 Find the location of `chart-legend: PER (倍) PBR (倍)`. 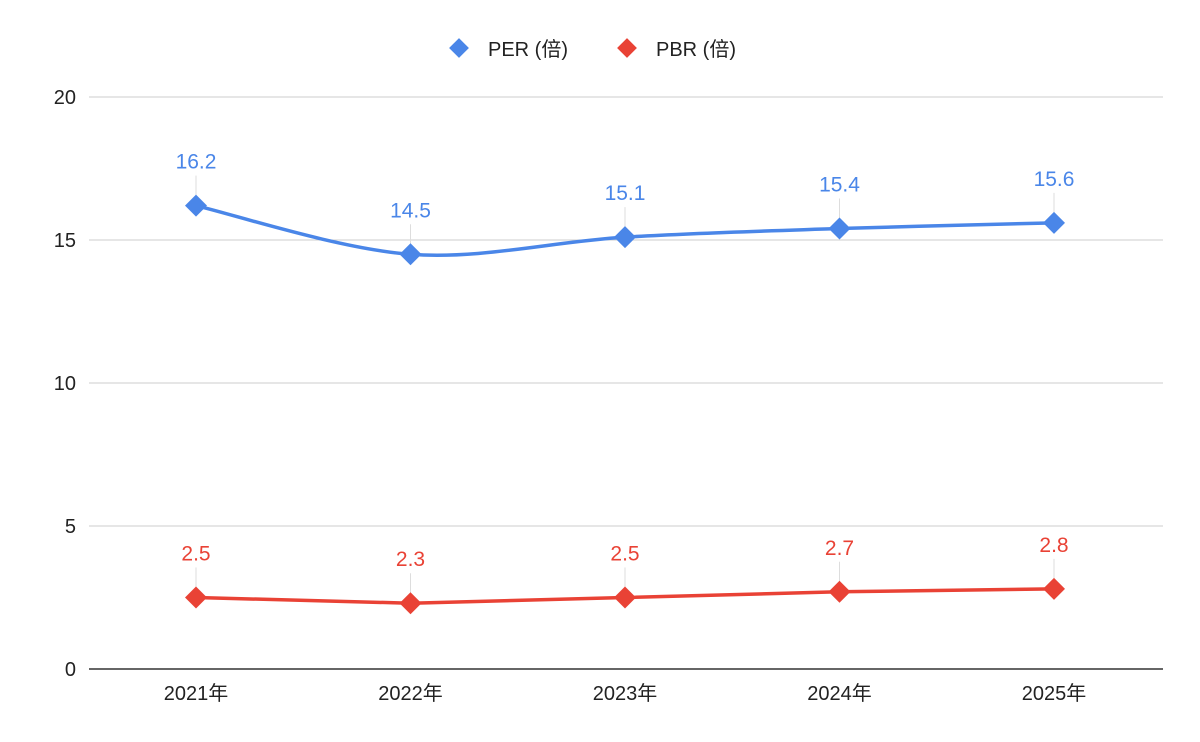

chart-legend: PER (倍) PBR (倍) is located at coordinates (592, 49).